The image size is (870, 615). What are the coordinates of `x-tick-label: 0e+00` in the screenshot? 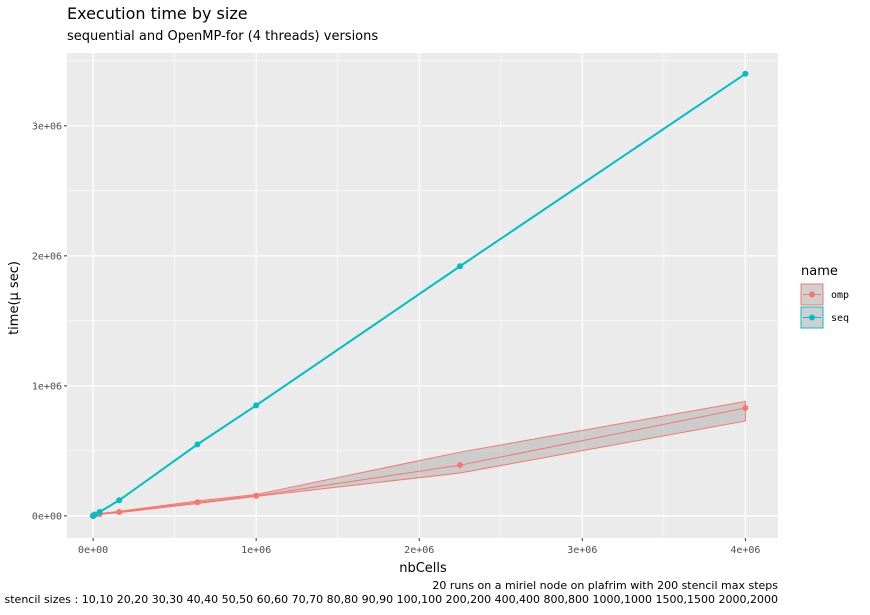 It's located at (93, 550).